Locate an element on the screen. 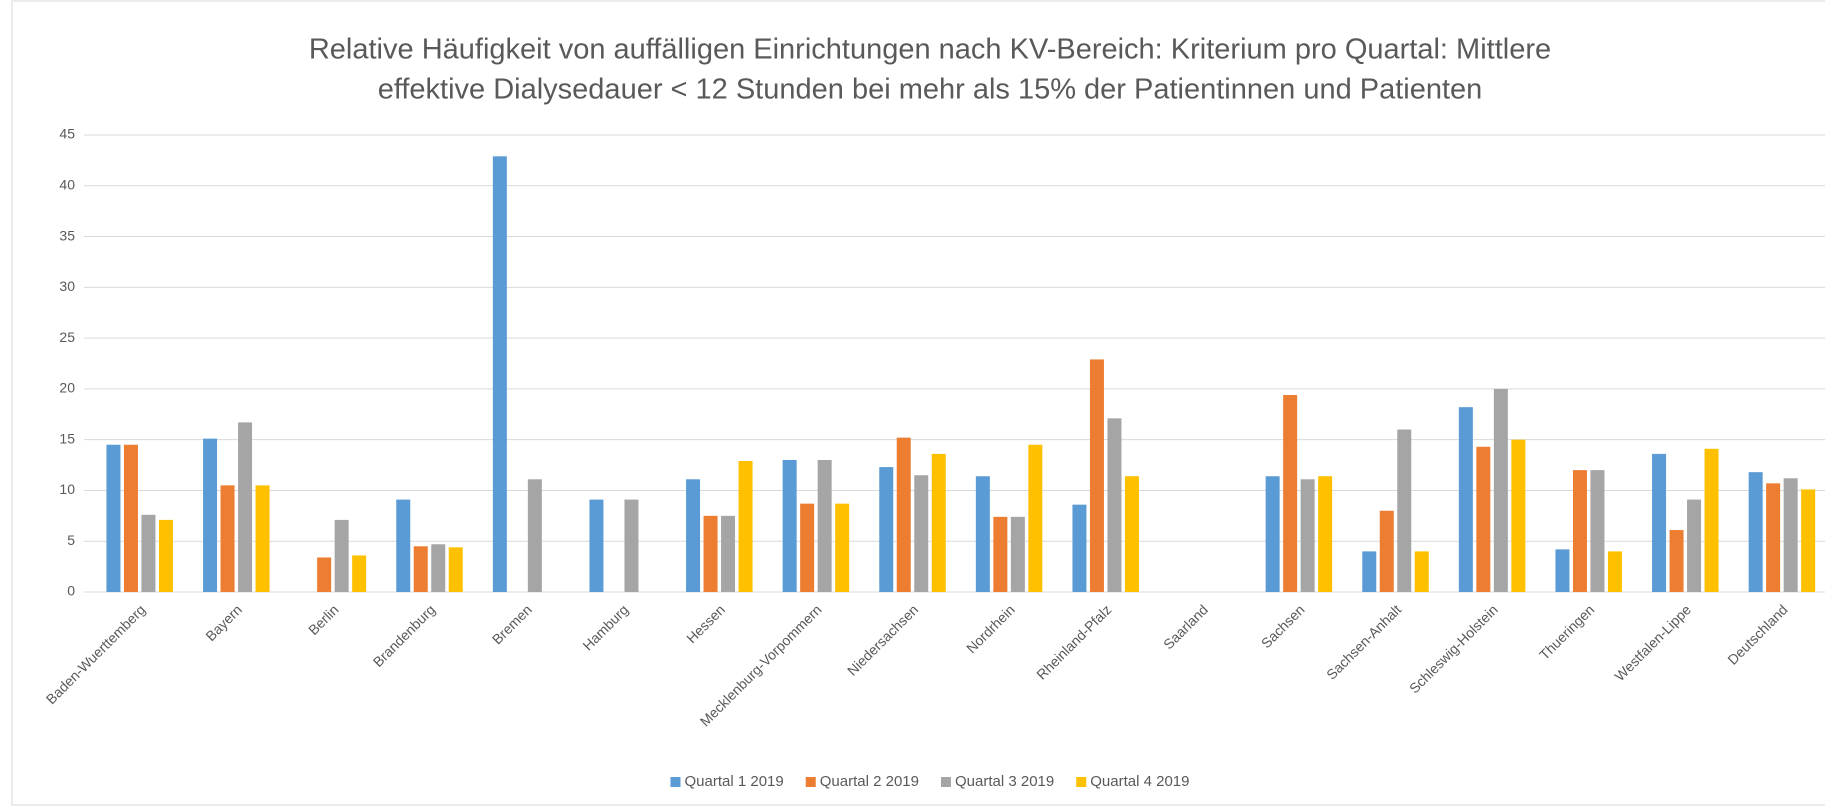 Image resolution: width=1825 pixels, height=806 pixels. x-tick-label: Bremen is located at coordinates (512, 624).